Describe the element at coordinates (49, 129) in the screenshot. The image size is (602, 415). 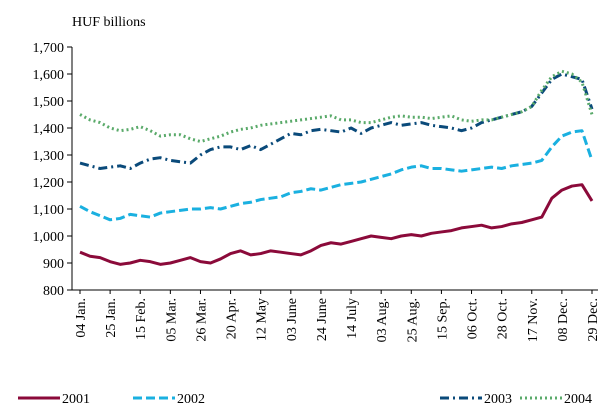
I see `y-tick-label: 1,400` at that location.